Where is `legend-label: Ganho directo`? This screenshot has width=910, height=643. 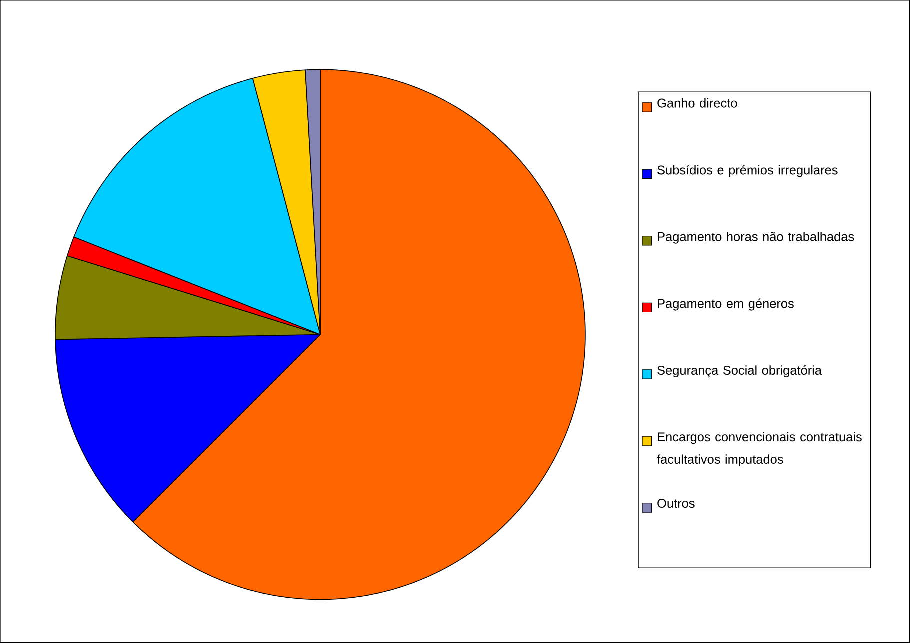
legend-label: Ganho directo is located at coordinates (698, 103).